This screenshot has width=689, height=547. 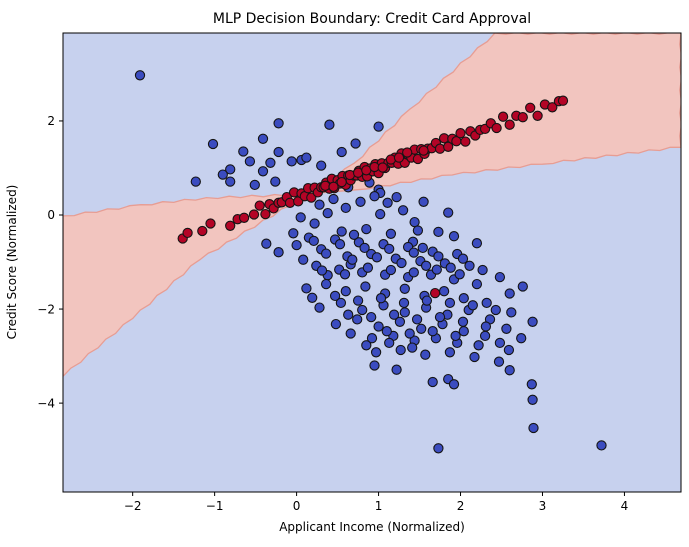 I want to click on x-tick-label: 3, so click(x=543, y=506).